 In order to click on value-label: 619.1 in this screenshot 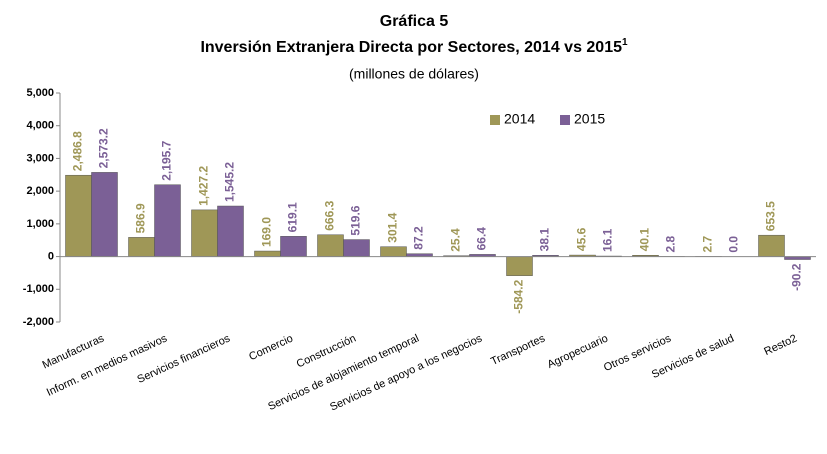, I will do `click(293, 217)`.